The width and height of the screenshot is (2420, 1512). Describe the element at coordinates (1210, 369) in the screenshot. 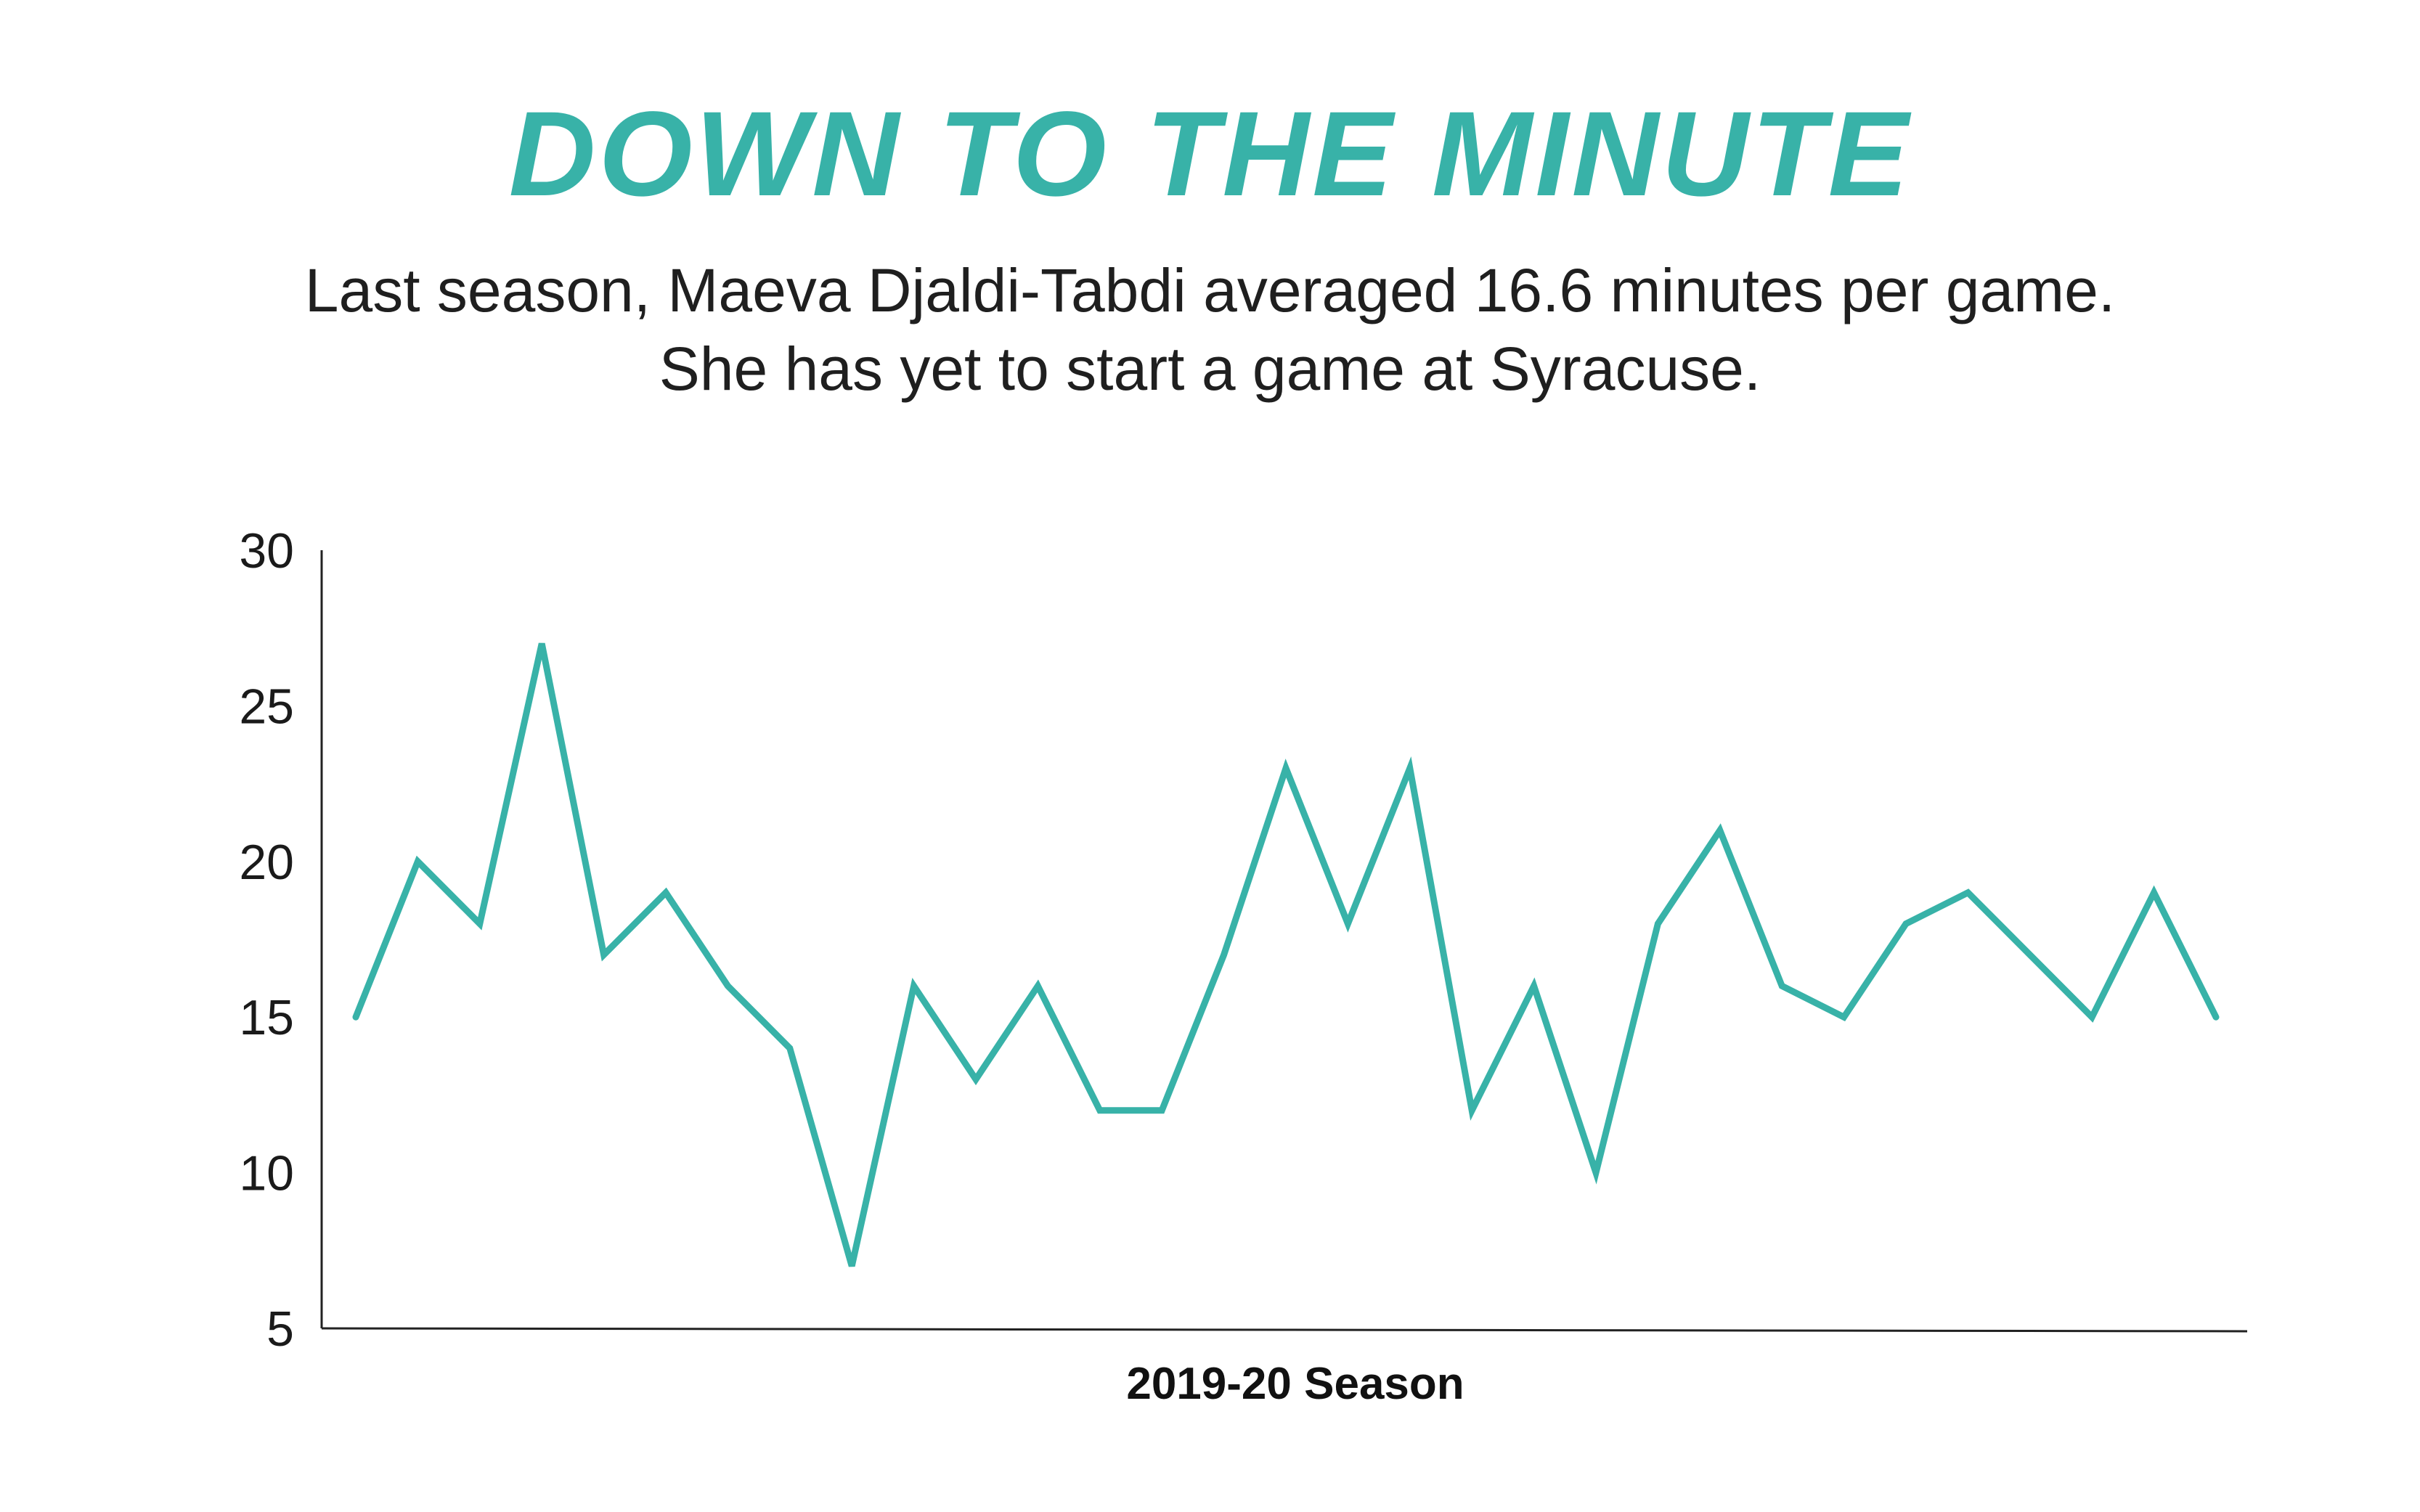

I see `chart-subtitle-line-2: She has yet to start a game at Syracuse.` at that location.